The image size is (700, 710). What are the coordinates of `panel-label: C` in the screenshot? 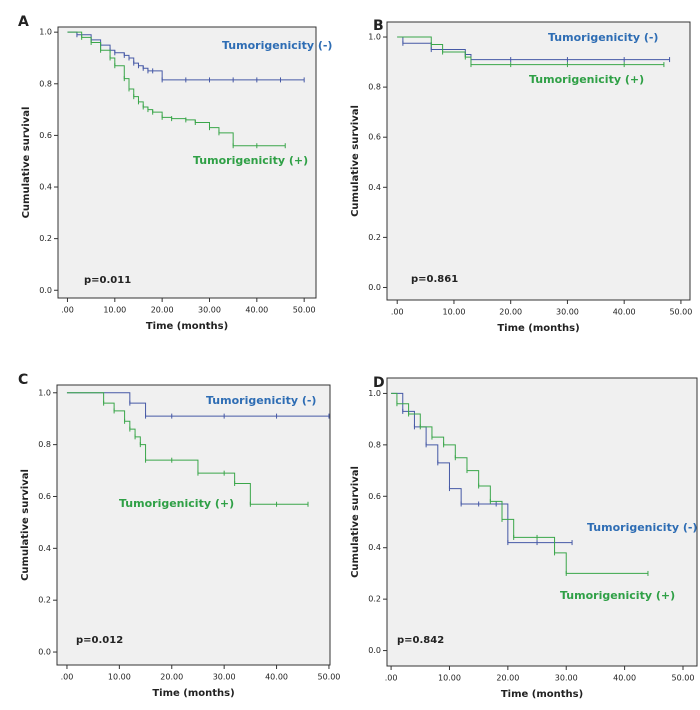 It's located at (23, 380).